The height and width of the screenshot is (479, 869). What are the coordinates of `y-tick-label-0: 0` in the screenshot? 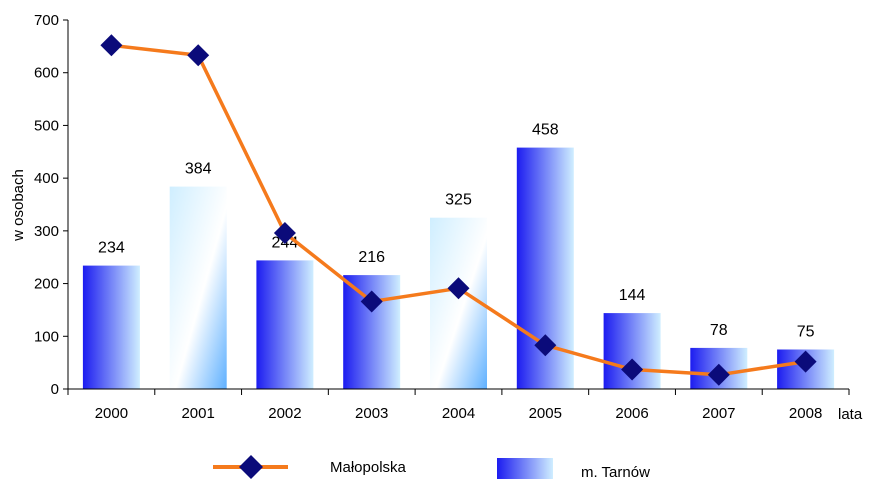 It's located at (55, 389).